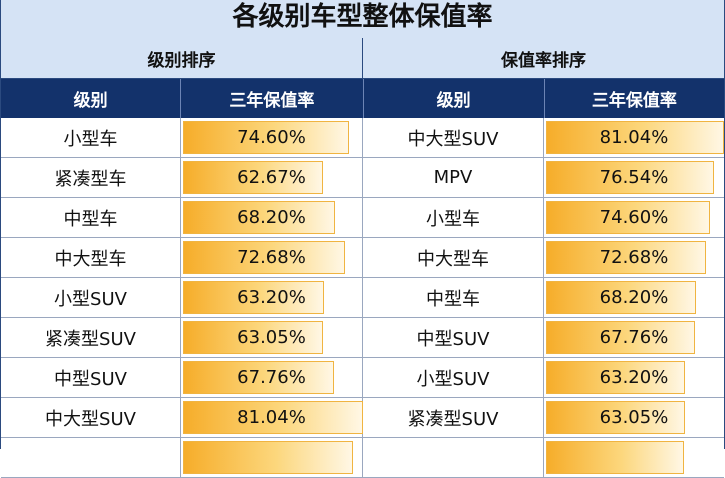  I want to click on header-rate-2: 三年保值率, so click(634, 101).